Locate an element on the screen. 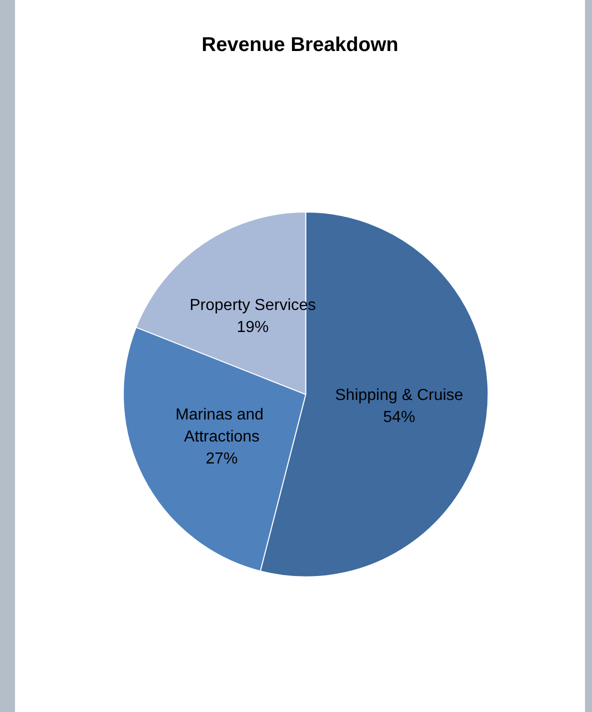  data-label: 27% is located at coordinates (222, 459).